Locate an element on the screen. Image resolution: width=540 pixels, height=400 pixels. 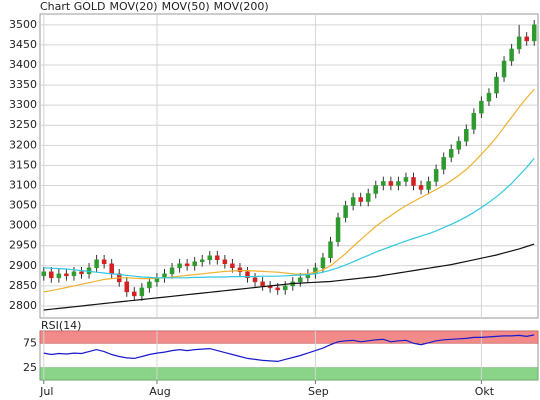
y-tick-label: 2850 is located at coordinates (23, 285).